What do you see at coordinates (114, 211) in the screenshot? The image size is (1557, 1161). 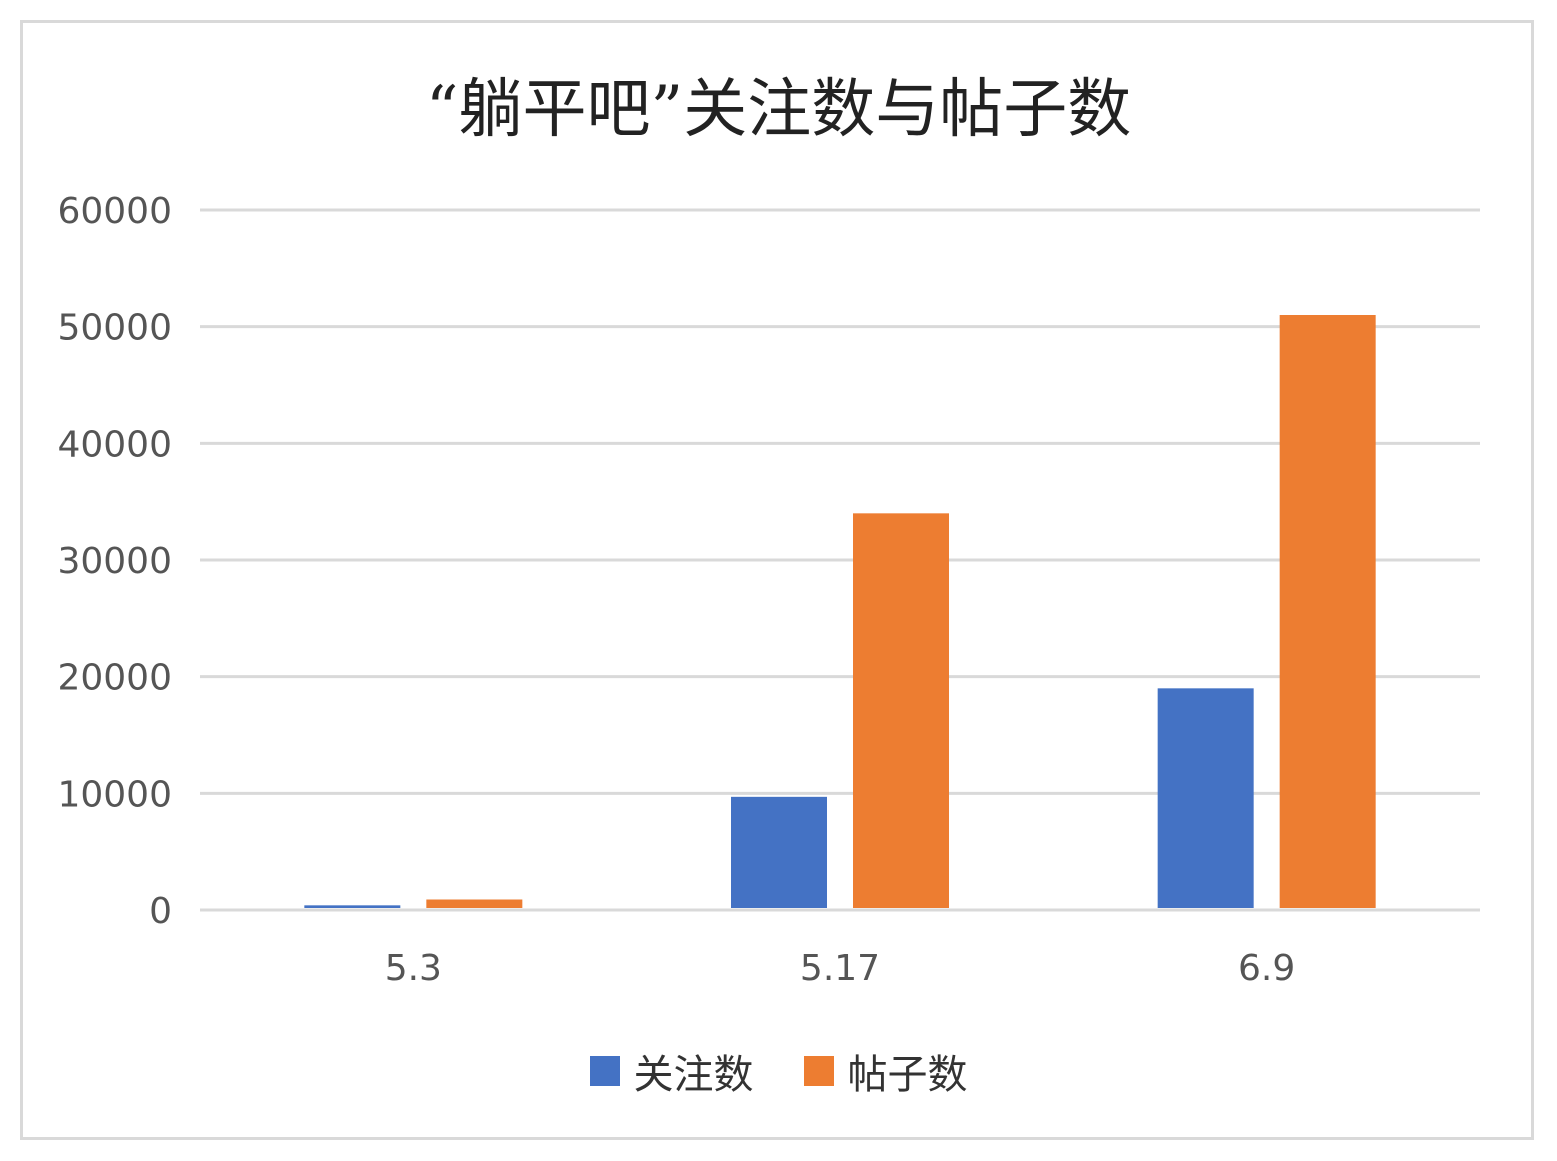 I see `y-tick-label: 60000` at bounding box center [114, 211].